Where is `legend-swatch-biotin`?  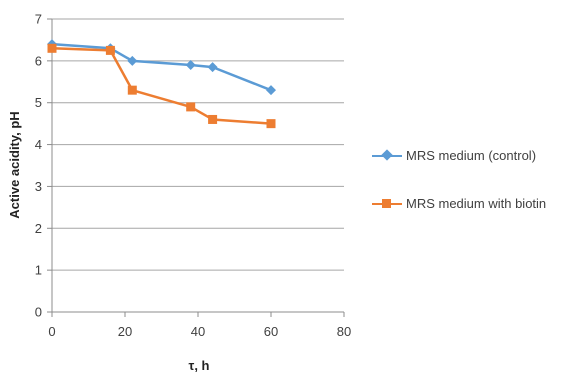 legend-swatch-biotin is located at coordinates (387, 204).